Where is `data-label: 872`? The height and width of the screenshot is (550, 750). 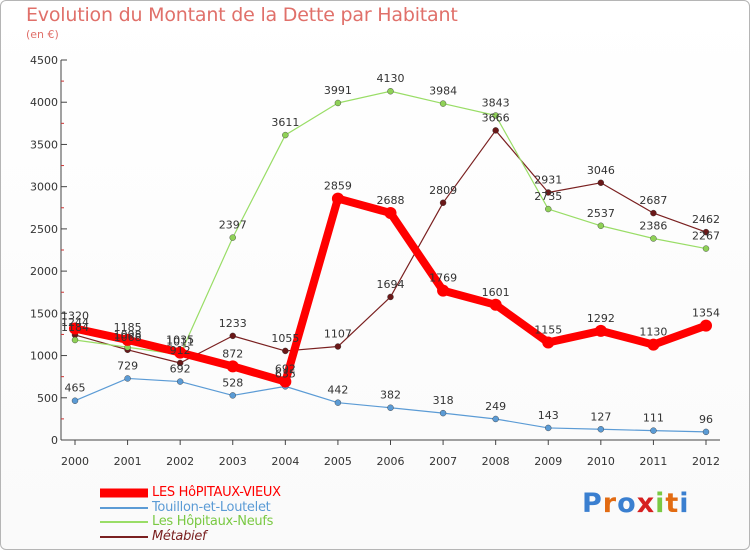
data-label: 872 is located at coordinates (232, 353).